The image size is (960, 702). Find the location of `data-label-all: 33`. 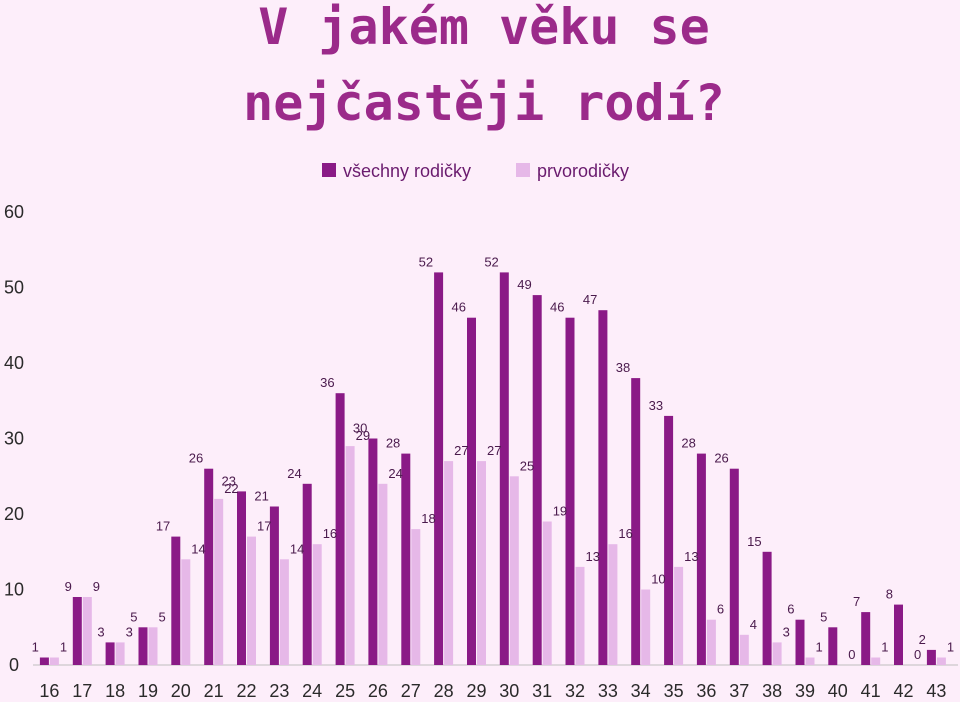

data-label-all: 33 is located at coordinates (656, 405).